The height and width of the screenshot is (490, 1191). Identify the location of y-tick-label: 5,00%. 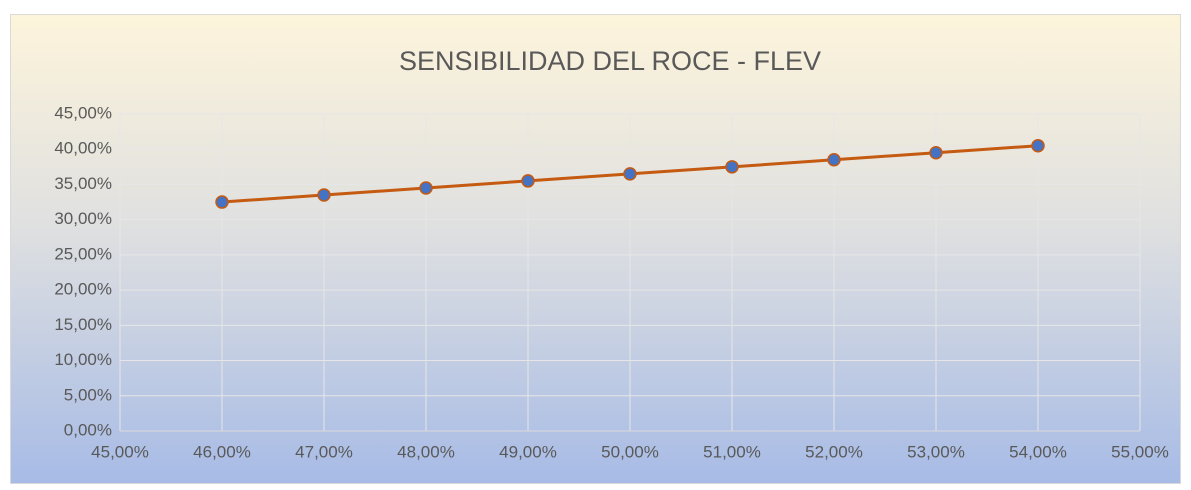
(88, 394).